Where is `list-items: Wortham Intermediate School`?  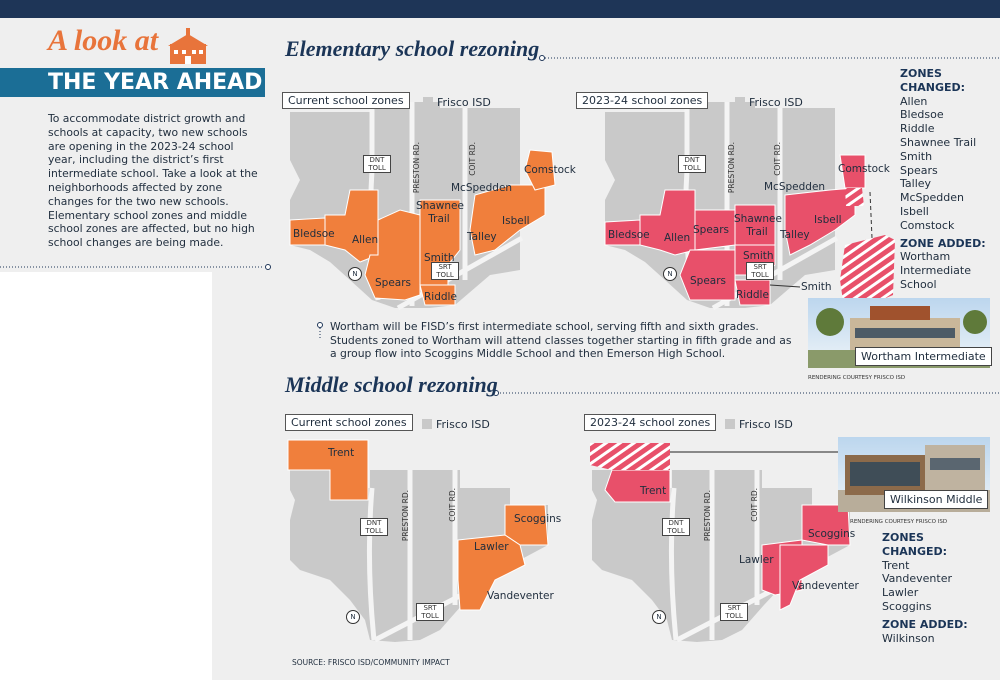
list-items: Wortham Intermediate School is located at coordinates (940, 270).